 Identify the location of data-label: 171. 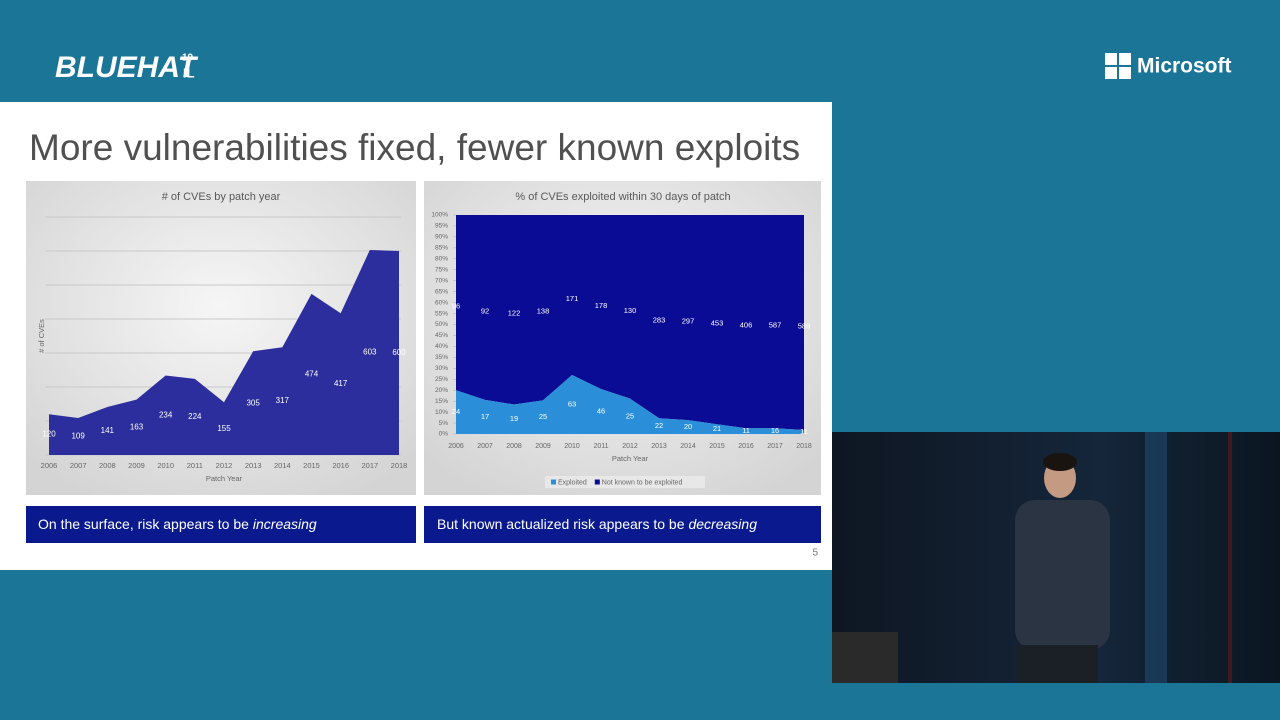
(572, 298).